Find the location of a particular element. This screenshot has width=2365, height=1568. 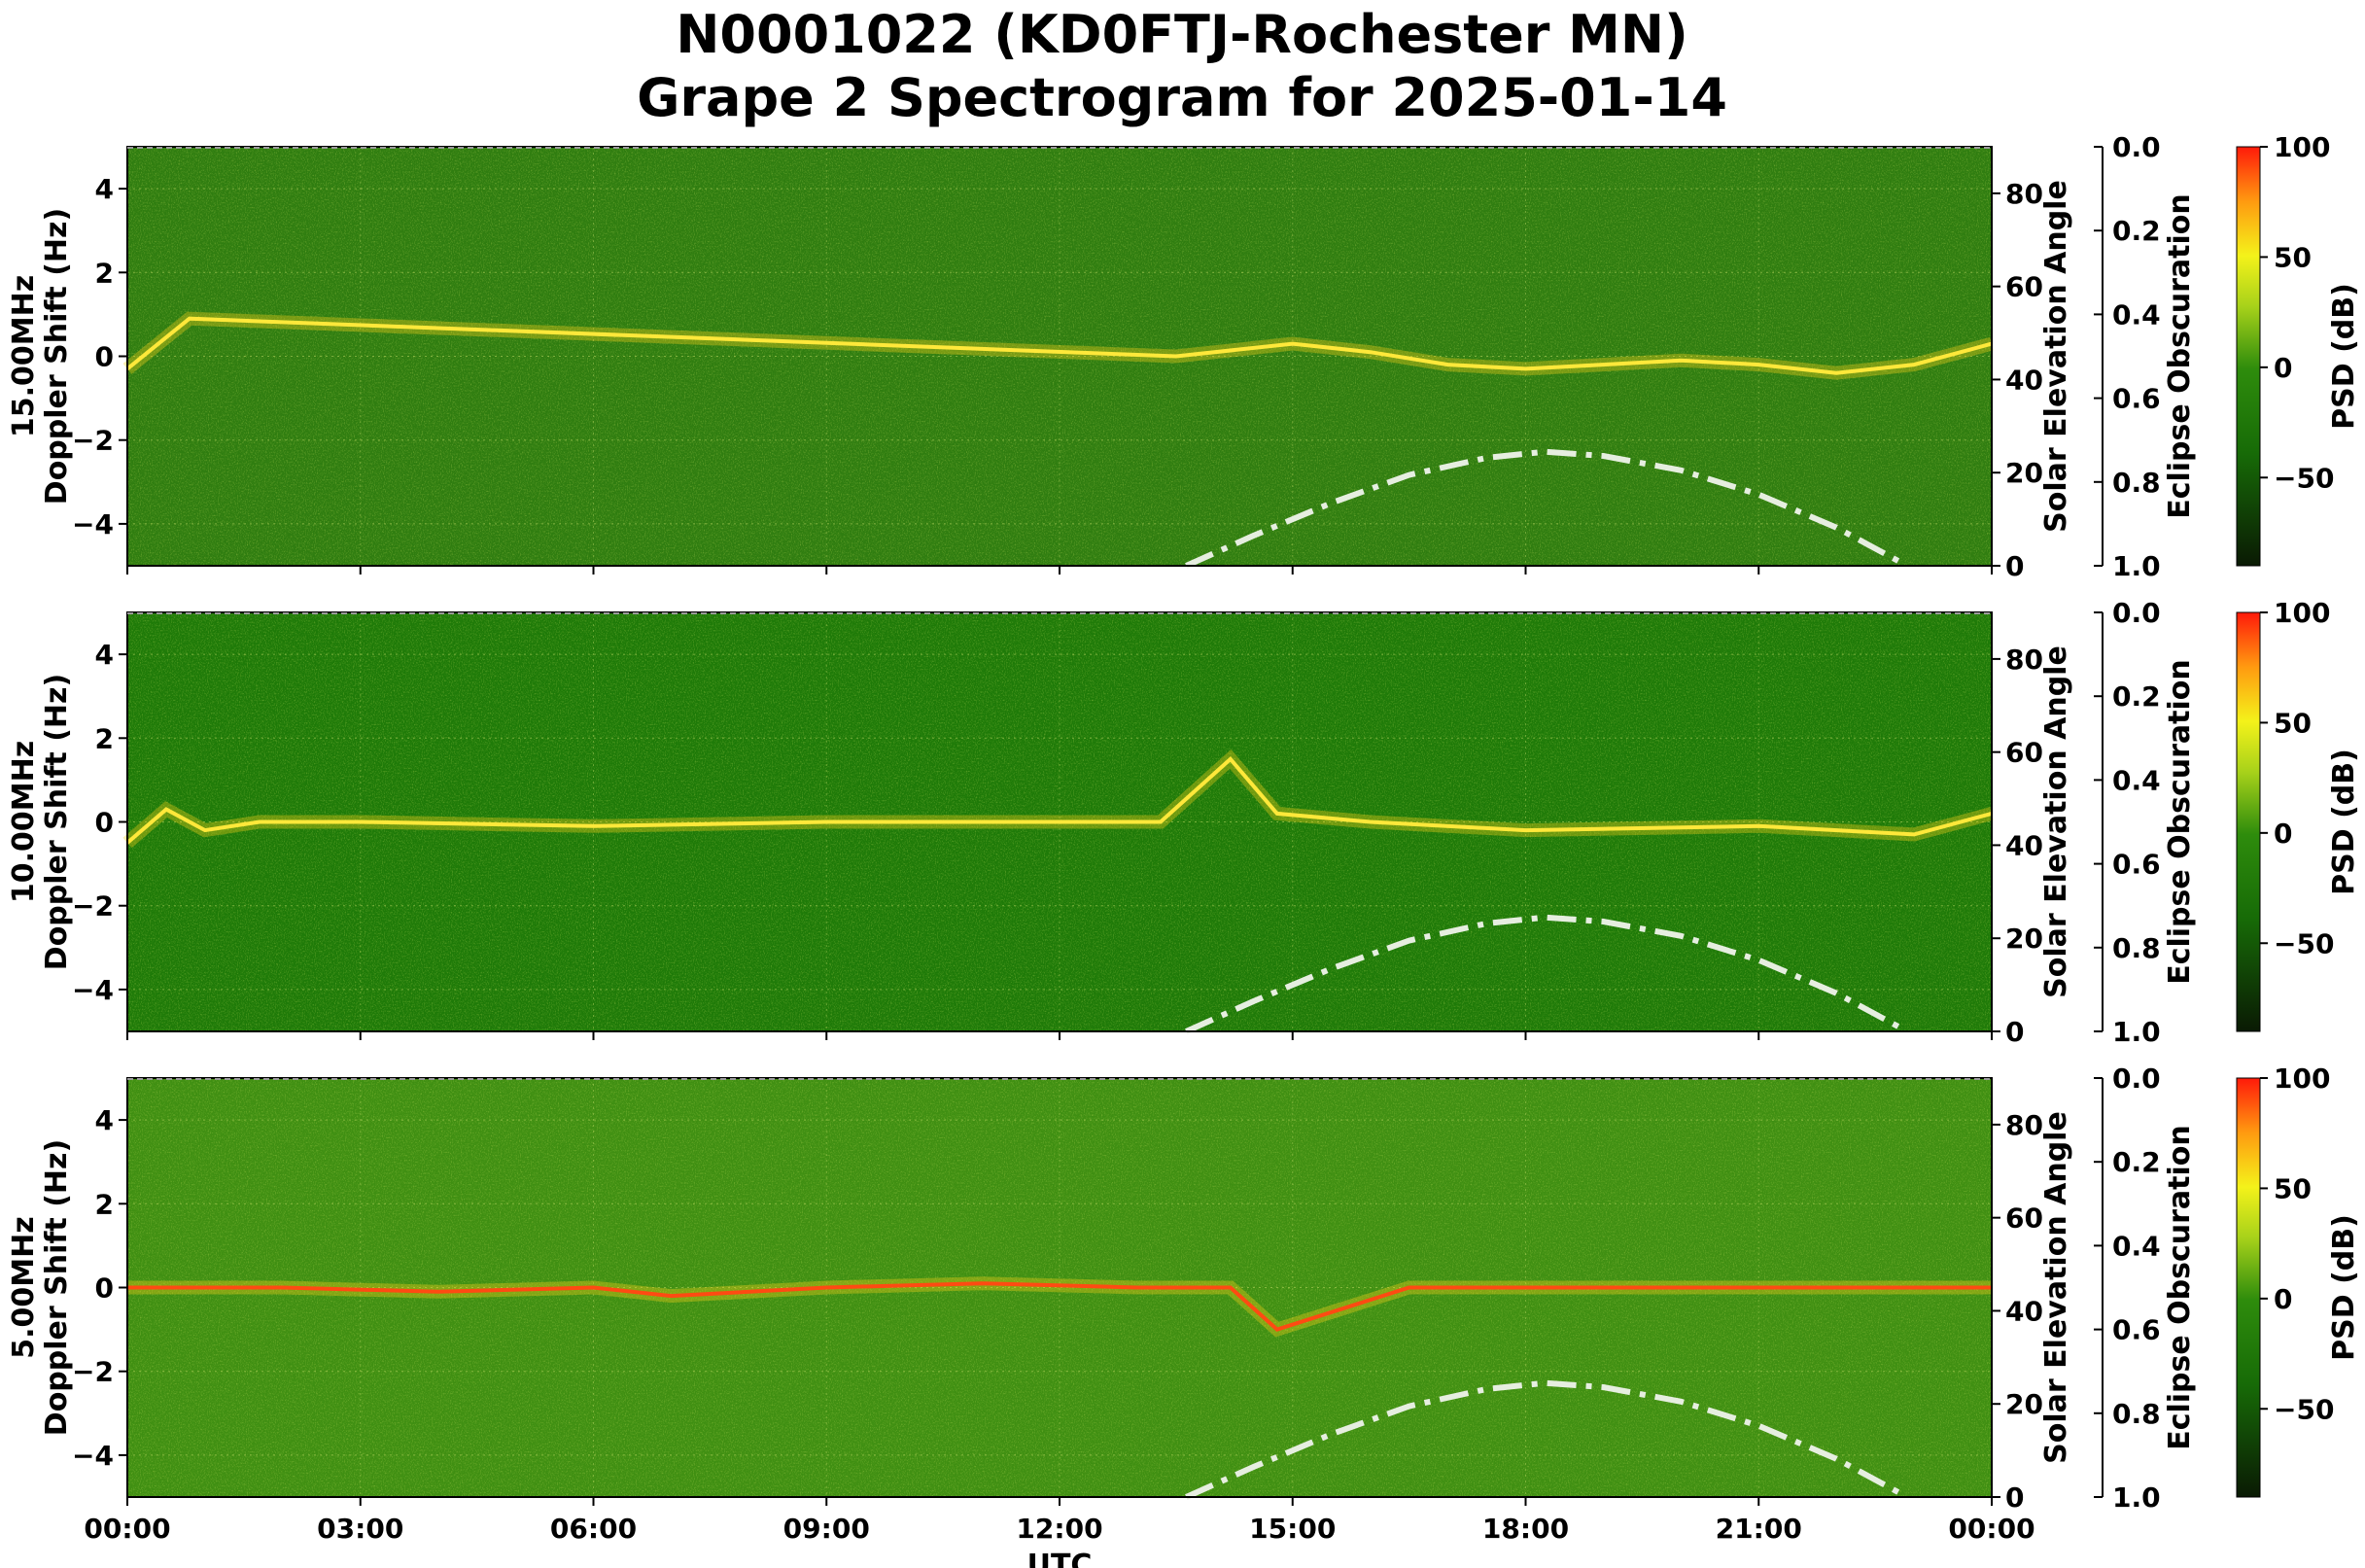

xtick-label: 18:00 is located at coordinates (1525, 1529).